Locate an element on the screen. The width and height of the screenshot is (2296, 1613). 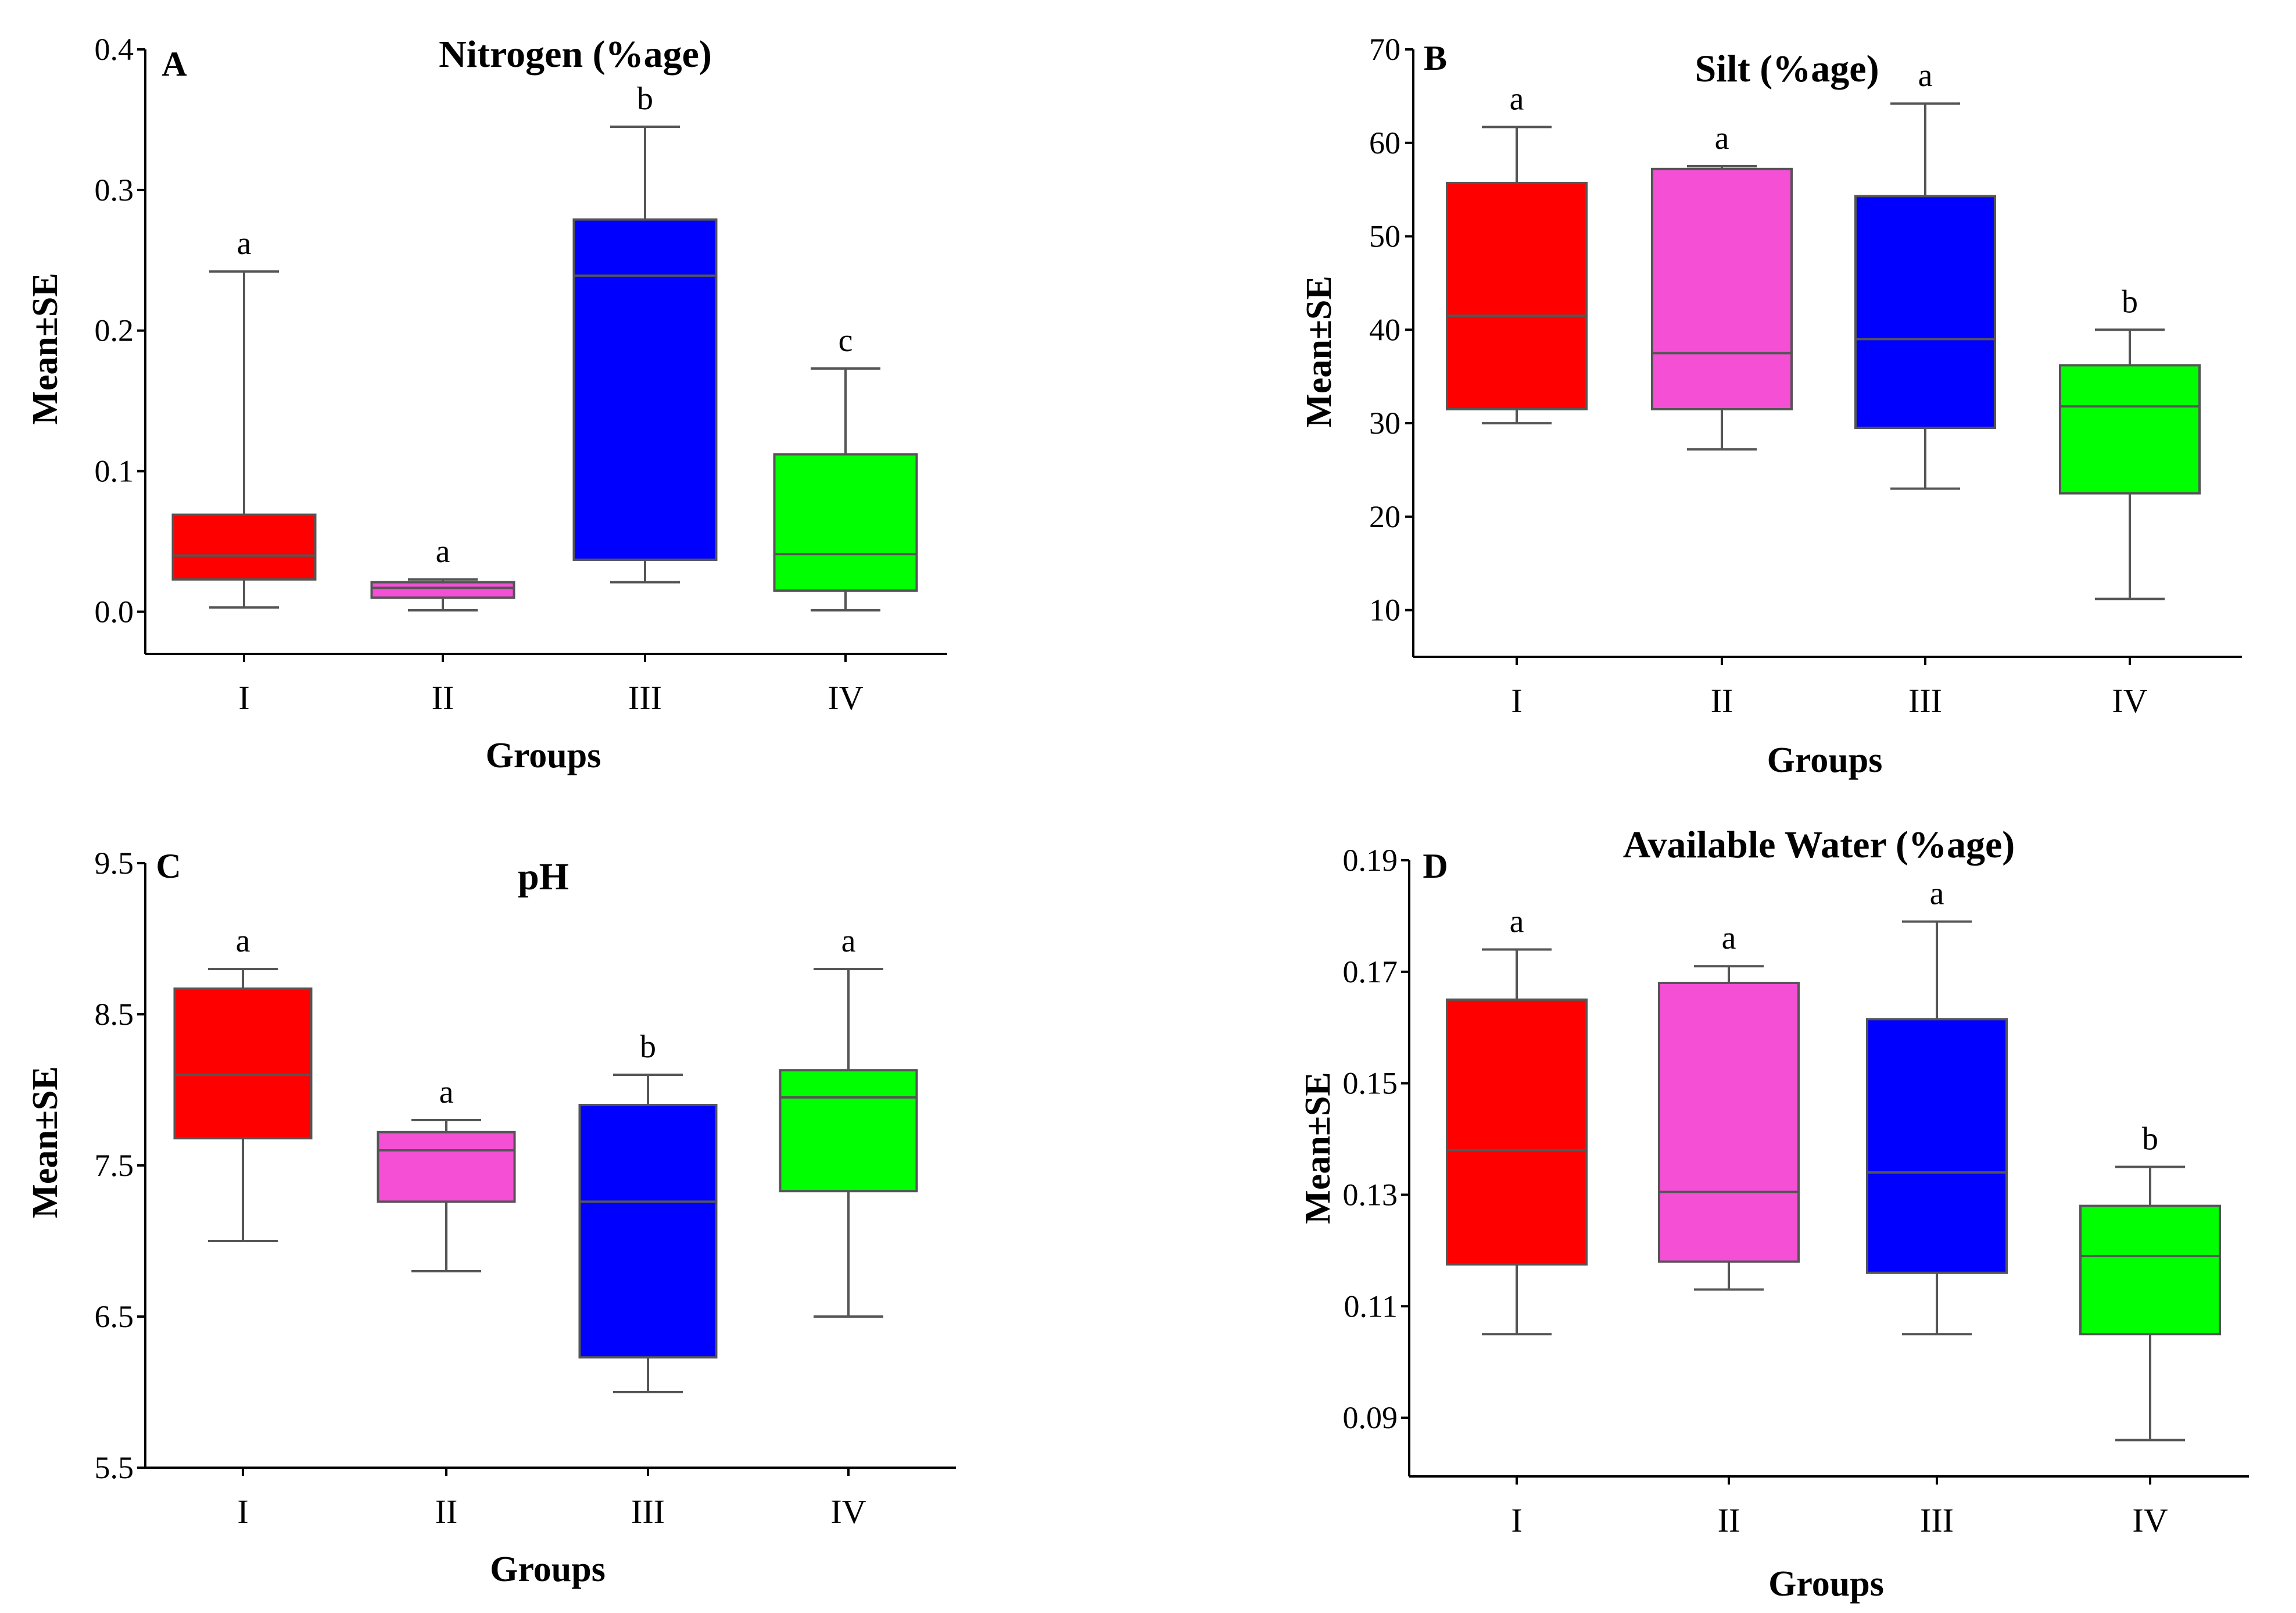
panel-b-label: B is located at coordinates (1435, 58).